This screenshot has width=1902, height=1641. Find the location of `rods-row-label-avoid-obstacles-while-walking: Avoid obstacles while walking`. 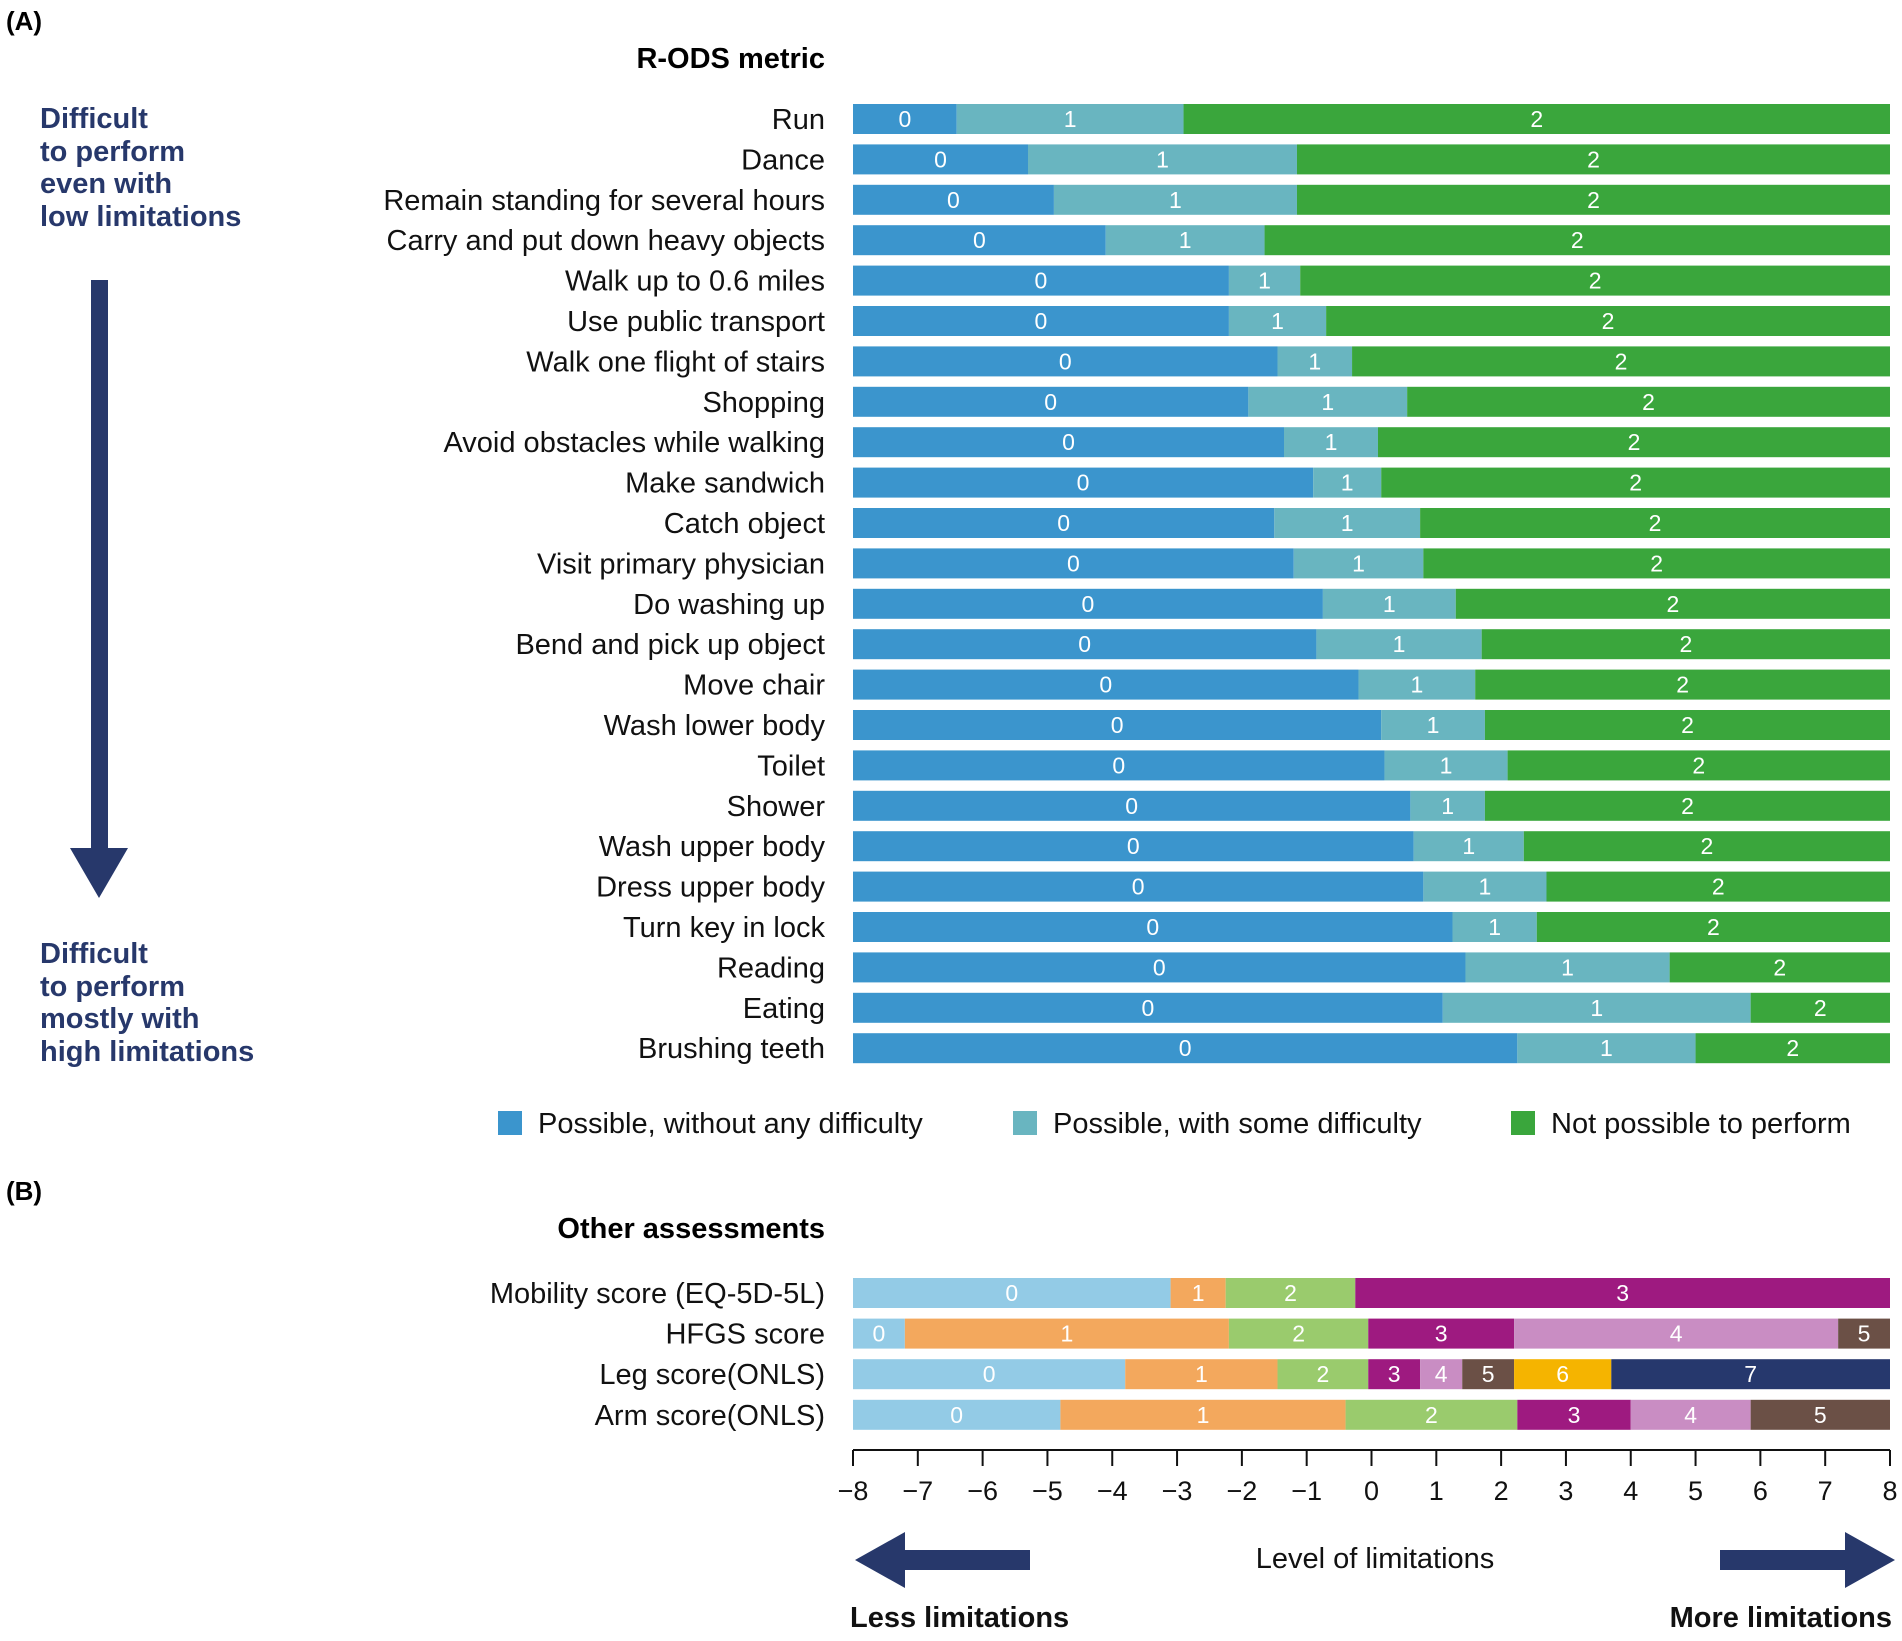

rods-row-label-avoid-obstacles-while-walking: Avoid obstacles while walking is located at coordinates (634, 443).